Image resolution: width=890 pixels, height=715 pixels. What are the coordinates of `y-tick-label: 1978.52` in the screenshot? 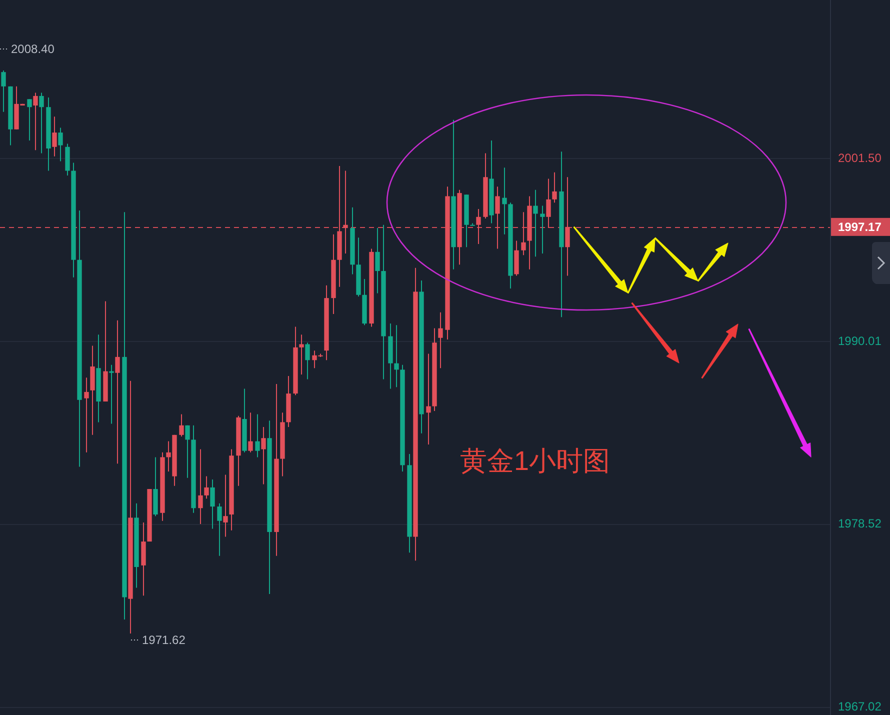 It's located at (860, 523).